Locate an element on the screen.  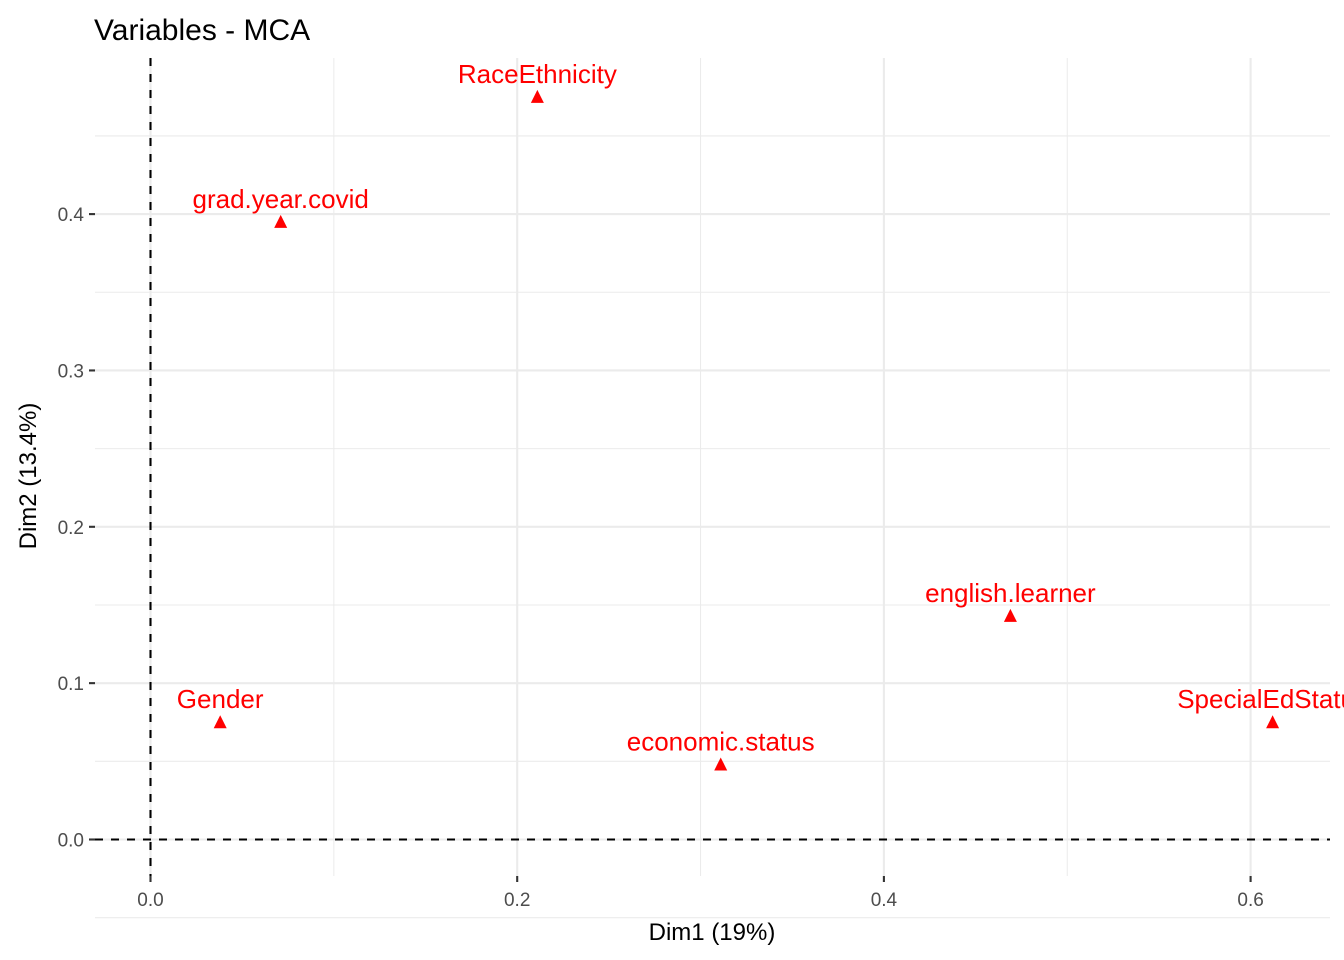
y-tick-label: 0.0 is located at coordinates (71, 841).